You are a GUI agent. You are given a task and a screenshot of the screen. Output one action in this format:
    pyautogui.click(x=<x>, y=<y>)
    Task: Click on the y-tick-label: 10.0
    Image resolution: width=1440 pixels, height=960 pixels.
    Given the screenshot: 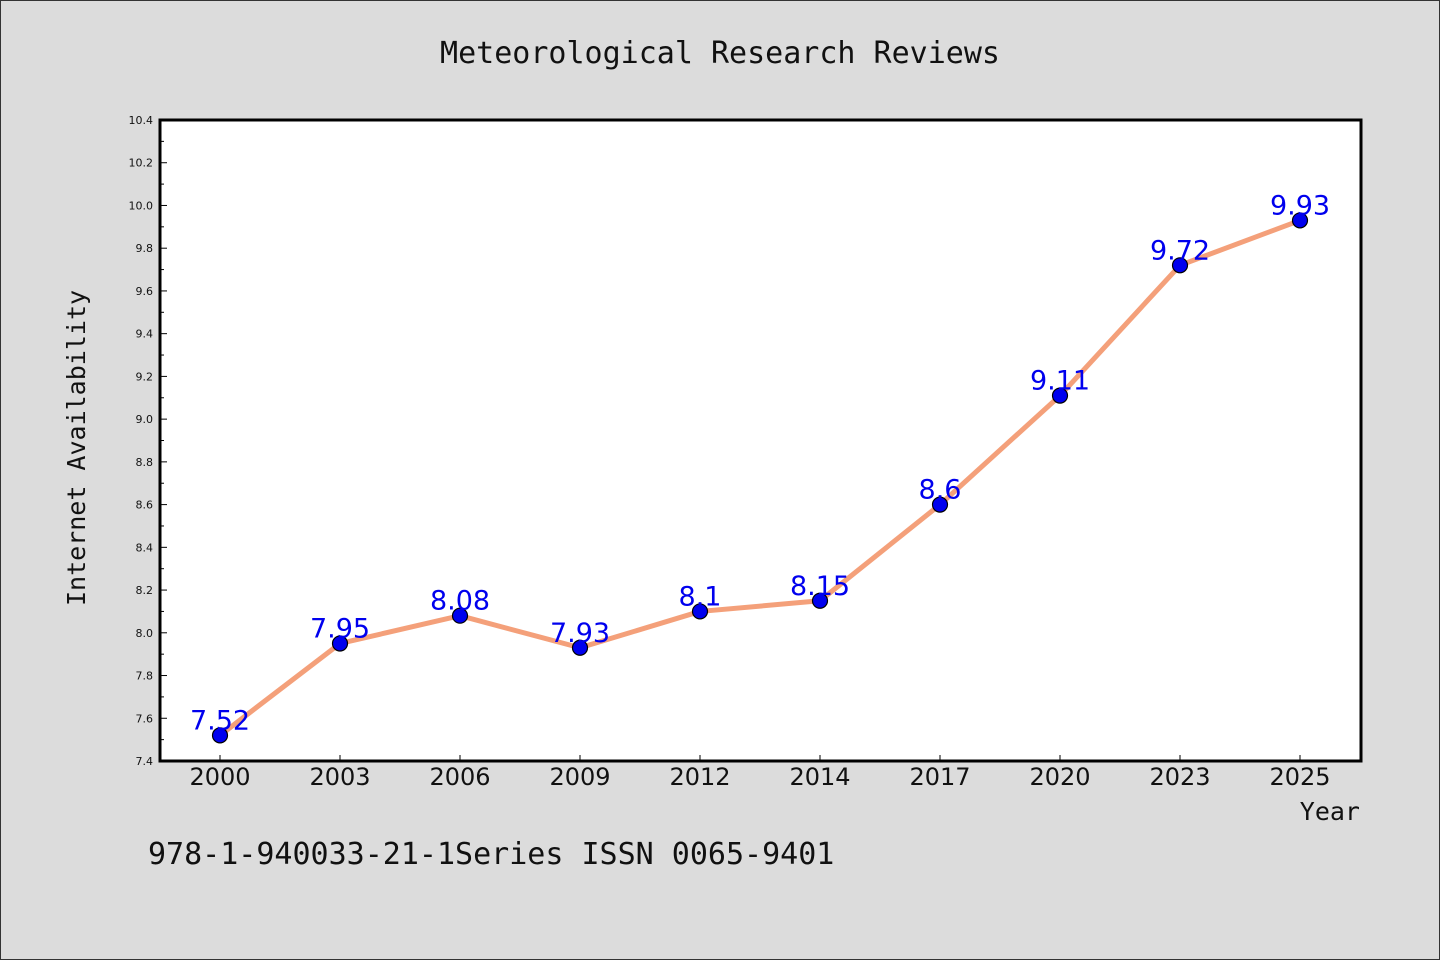 What is the action you would take?
    pyautogui.click(x=141, y=205)
    